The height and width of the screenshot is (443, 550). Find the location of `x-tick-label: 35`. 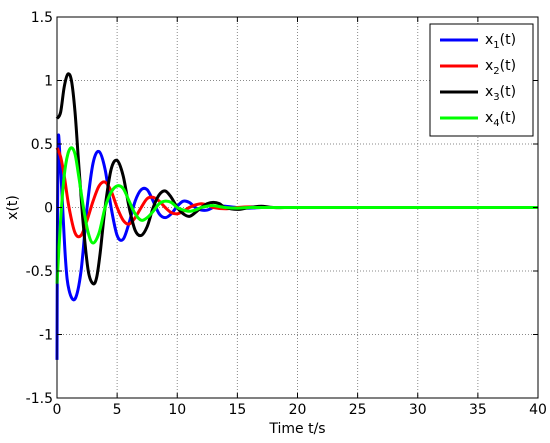

x-tick-label: 35 is located at coordinates (478, 410).